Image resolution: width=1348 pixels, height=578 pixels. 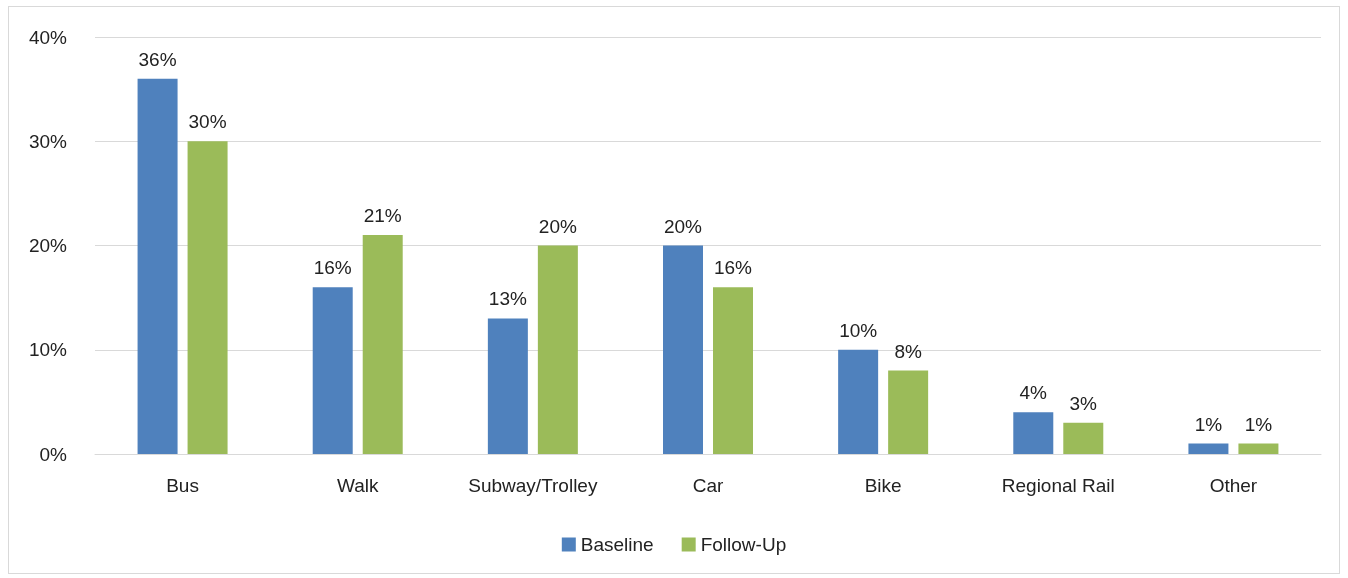 I want to click on x-tick-label: Car, so click(x=708, y=485).